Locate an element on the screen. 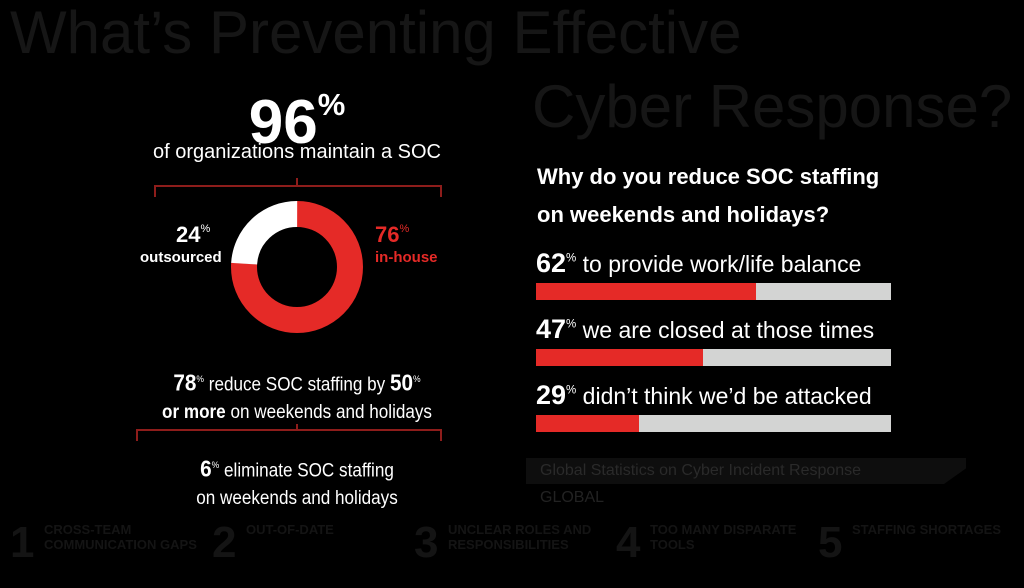  reason-text: 29% didn’t think we’d be attacked is located at coordinates (704, 395).